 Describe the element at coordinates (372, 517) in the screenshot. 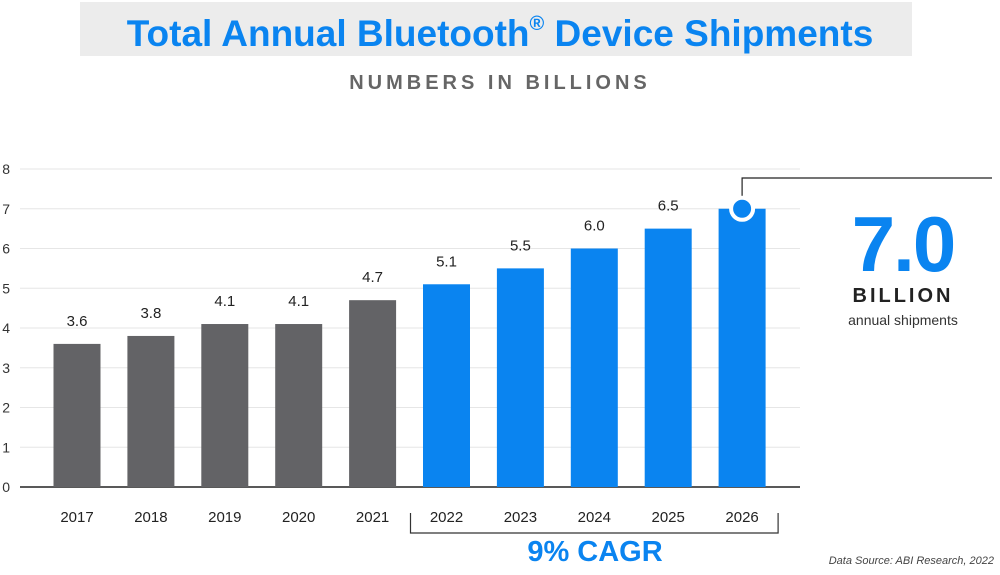

I see `x-tick-label-2021: 2021` at that location.